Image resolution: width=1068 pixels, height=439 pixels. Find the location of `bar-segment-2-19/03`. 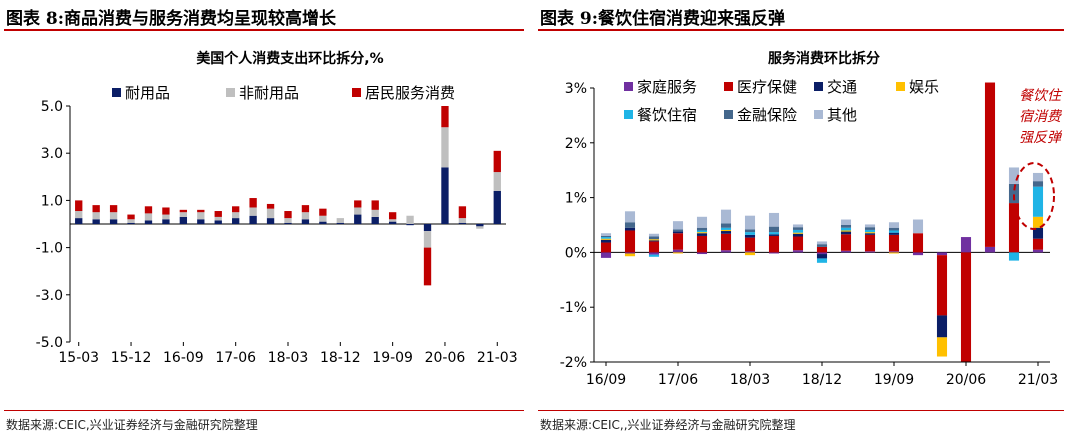

bar-segment-2-19/03 is located at coordinates (846, 233).